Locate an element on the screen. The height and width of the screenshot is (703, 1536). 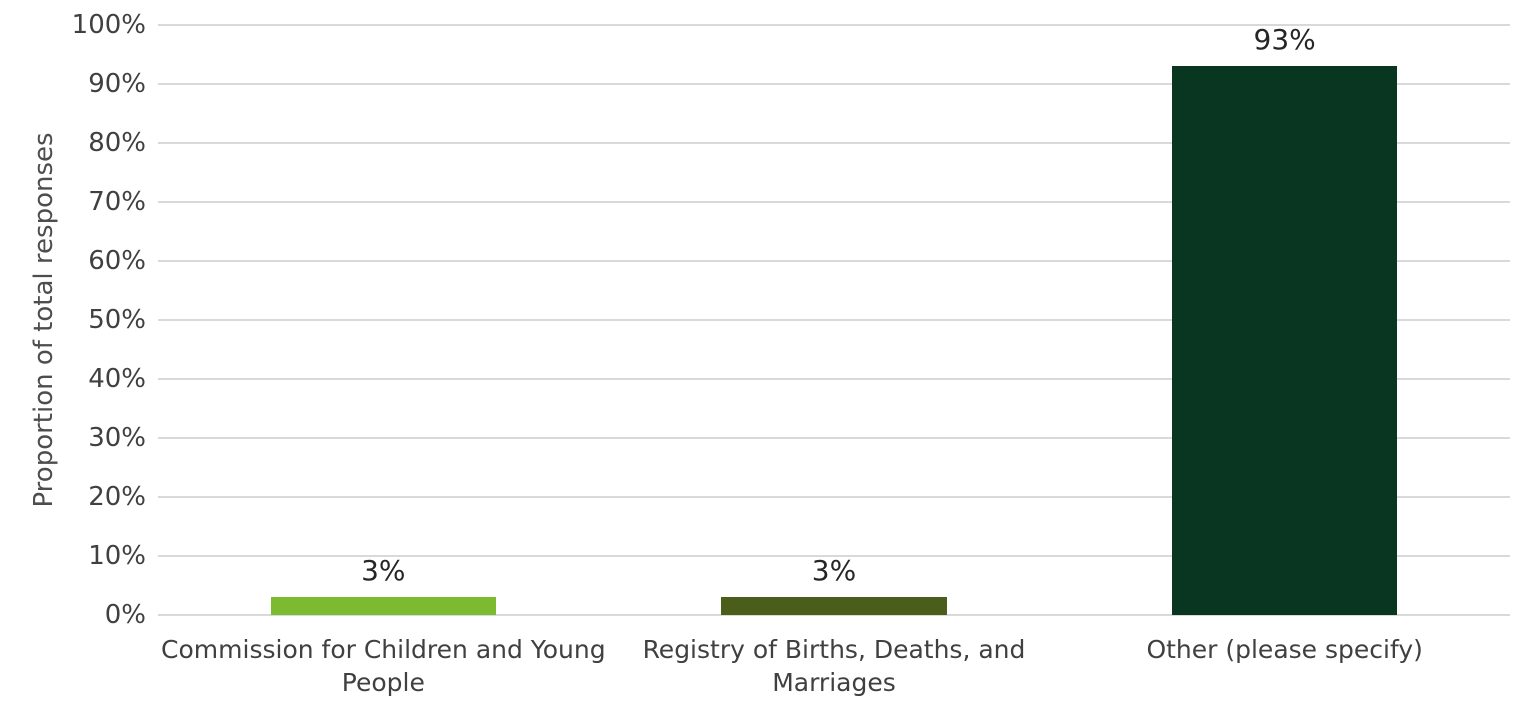
y-tick-label: 20% is located at coordinates (117, 497).